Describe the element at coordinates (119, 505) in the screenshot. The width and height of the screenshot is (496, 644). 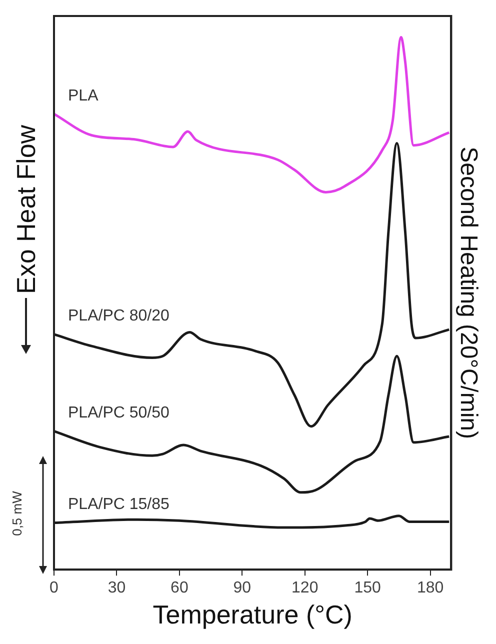
I see `series-label: PLA/PC 15/85` at that location.